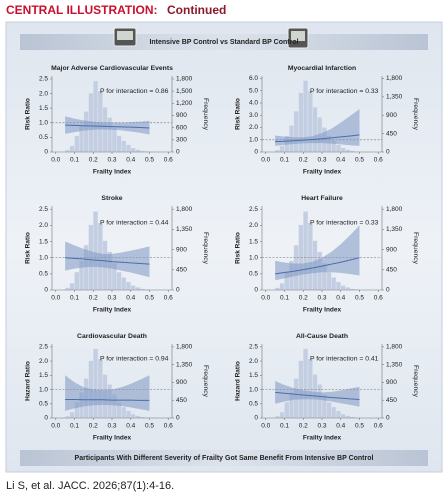 The image size is (448, 500). What do you see at coordinates (134, 359) in the screenshot?
I see `annotation: P for interaction = 0.94` at bounding box center [134, 359].